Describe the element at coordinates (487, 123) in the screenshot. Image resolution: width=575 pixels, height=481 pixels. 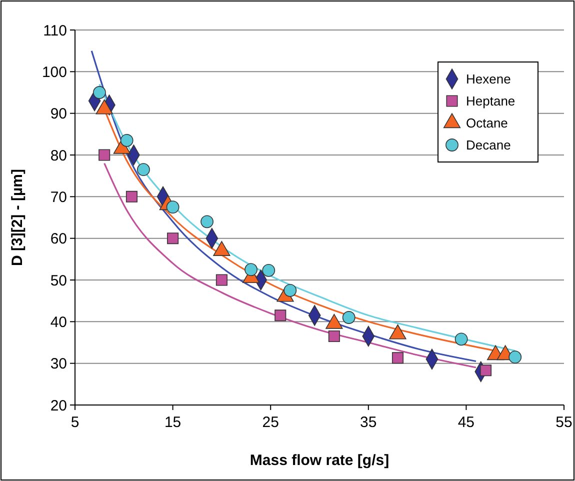
I see `legend-label: Octane` at that location.